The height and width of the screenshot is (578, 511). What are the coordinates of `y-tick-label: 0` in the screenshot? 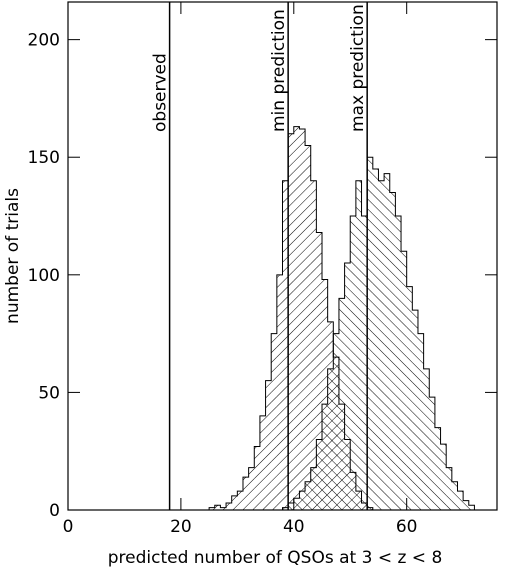 It's located at (54, 511).